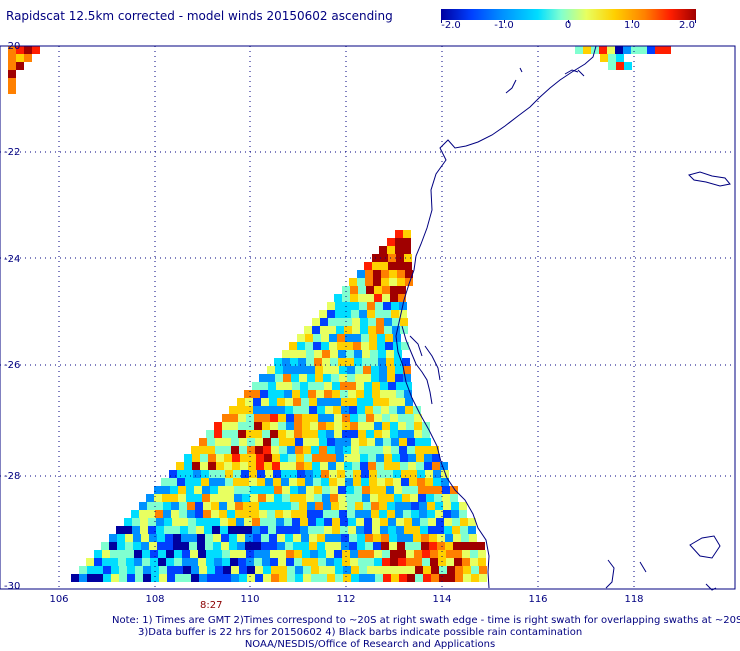  I want to click on lon-label: 112, so click(345, 599).